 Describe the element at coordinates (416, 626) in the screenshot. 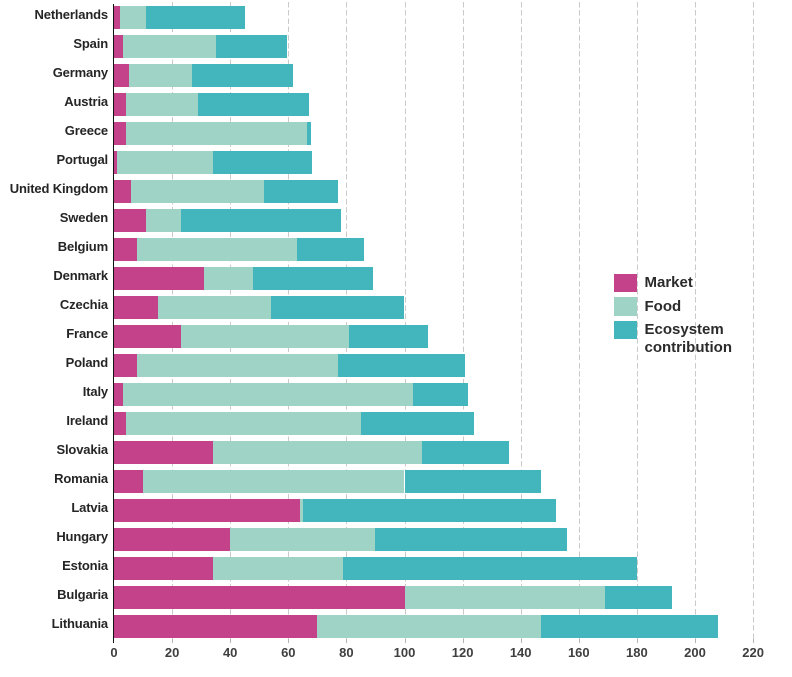

I see `bar-row-lithuania` at that location.